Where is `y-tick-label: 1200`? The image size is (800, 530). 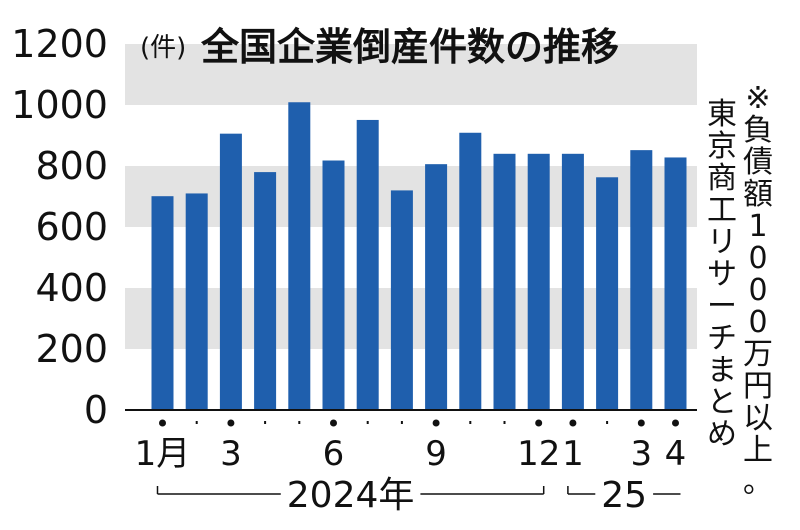
y-tick-label: 1200 is located at coordinates (59, 44).